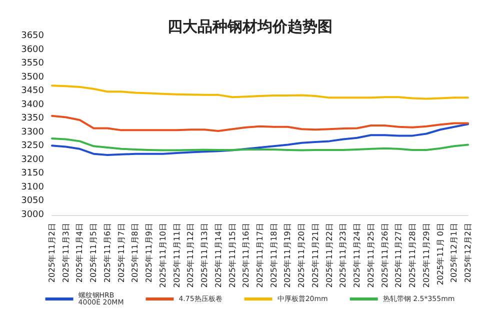  Describe the element at coordinates (250, 27) in the screenshot. I see `chart-title: 四大品种钢材均价趋势图` at that location.